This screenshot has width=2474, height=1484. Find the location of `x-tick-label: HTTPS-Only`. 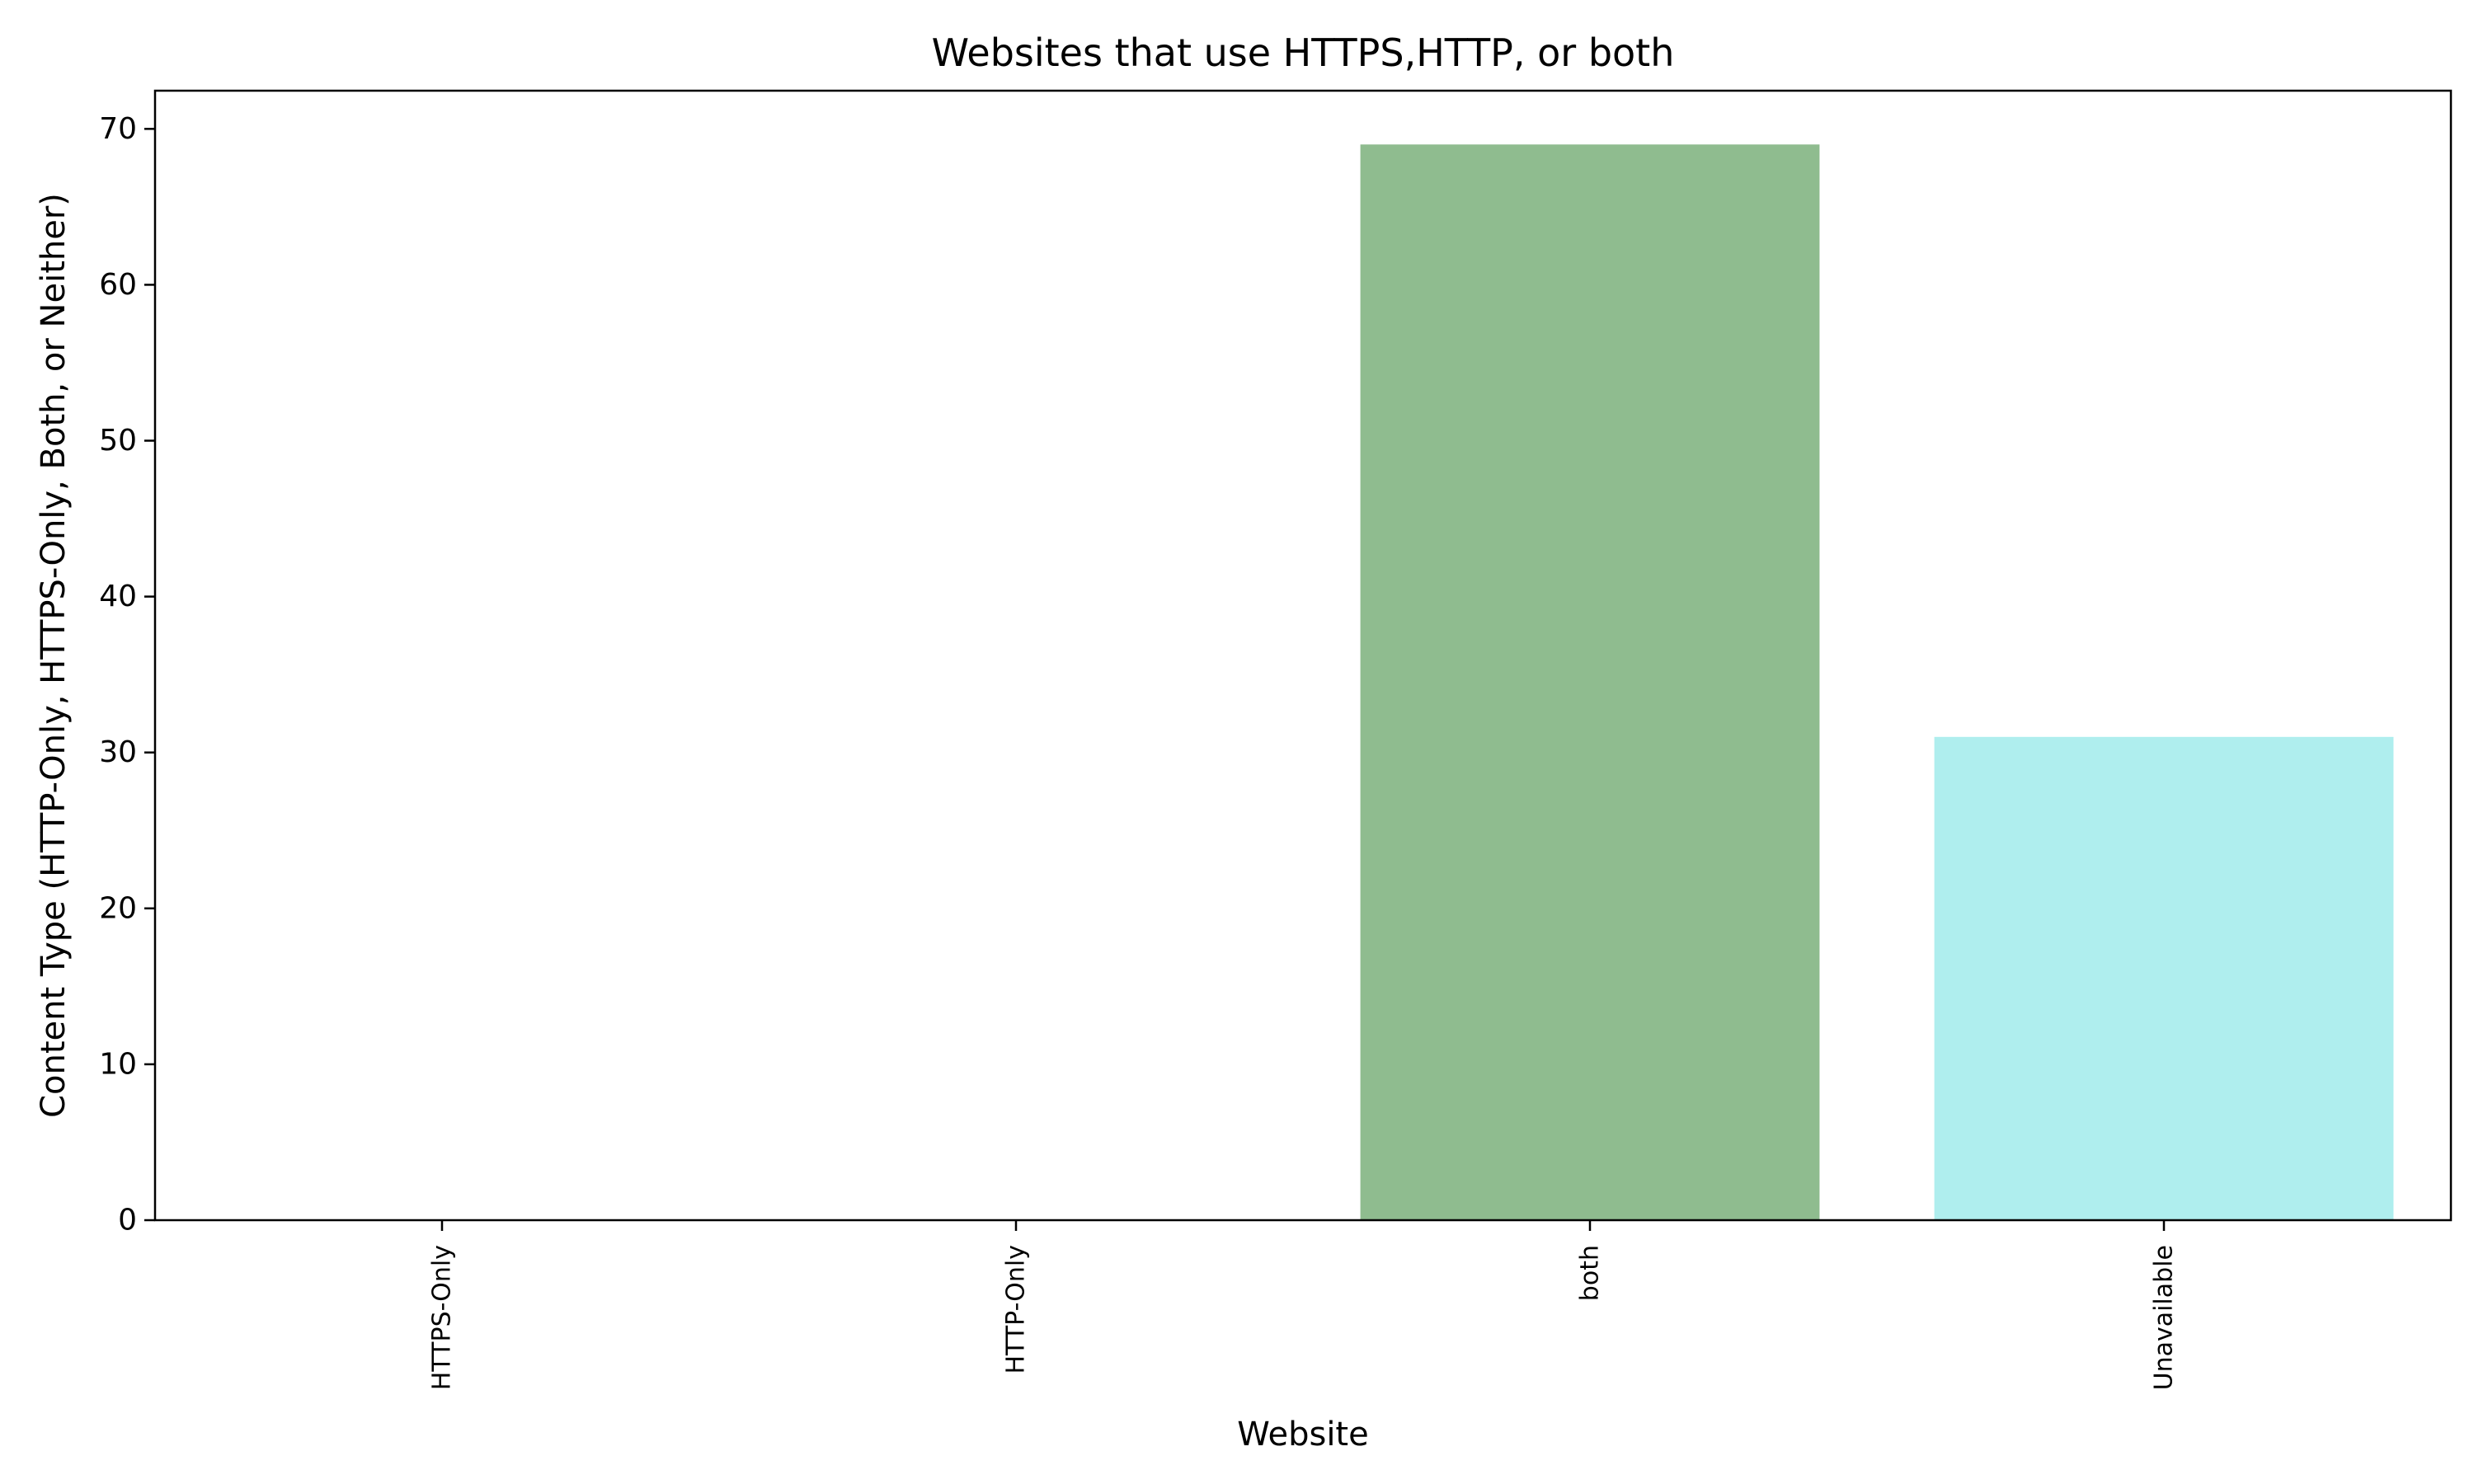

x-tick-label: HTTPS-Only is located at coordinates (442, 1317).